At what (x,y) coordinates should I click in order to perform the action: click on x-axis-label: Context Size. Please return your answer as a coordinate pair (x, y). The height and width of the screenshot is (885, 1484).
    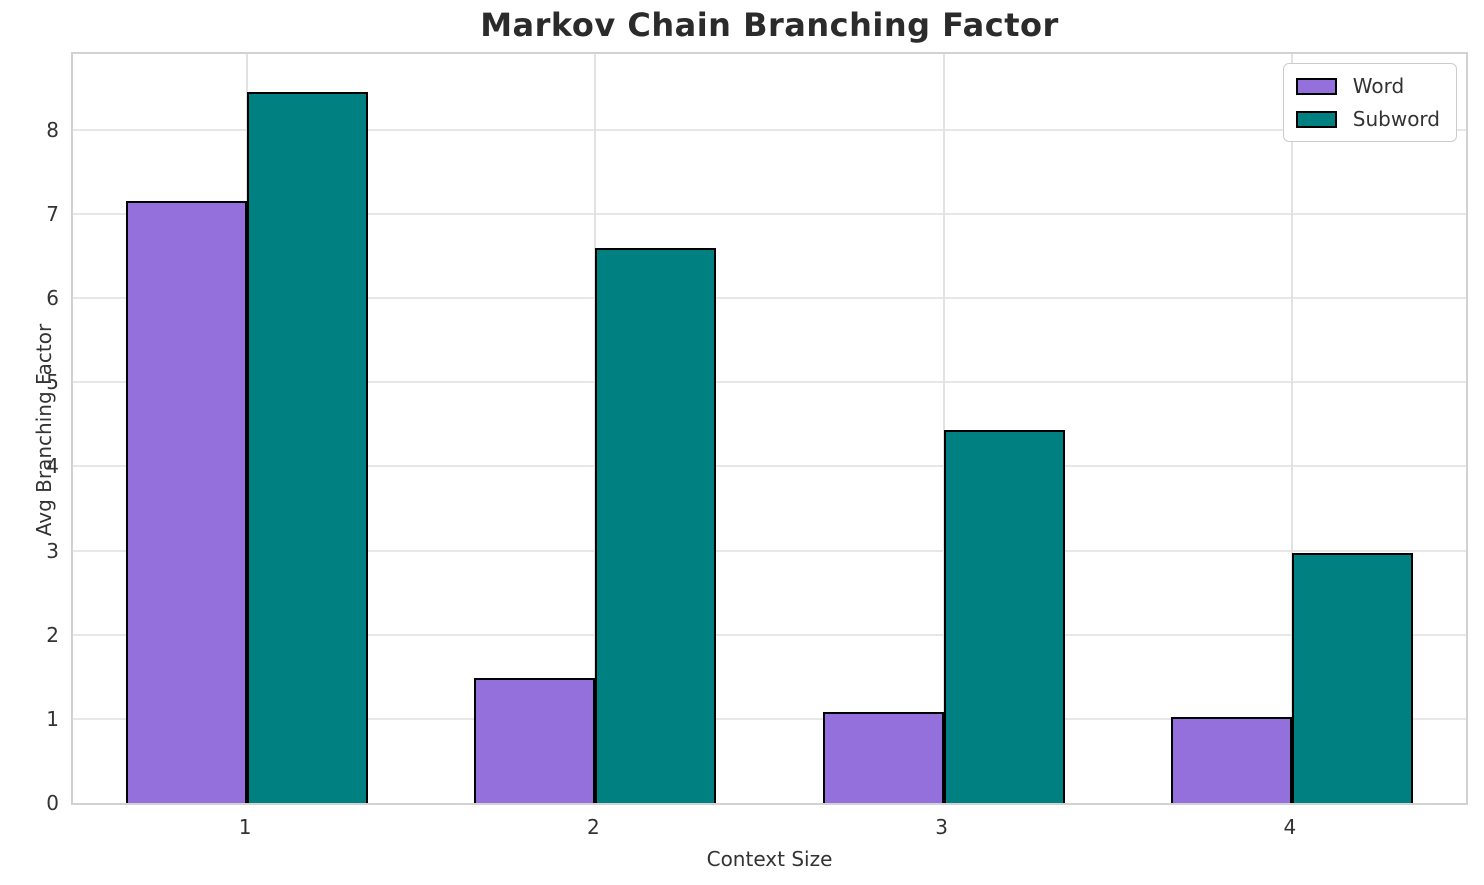
    Looking at the image, I should click on (769, 859).